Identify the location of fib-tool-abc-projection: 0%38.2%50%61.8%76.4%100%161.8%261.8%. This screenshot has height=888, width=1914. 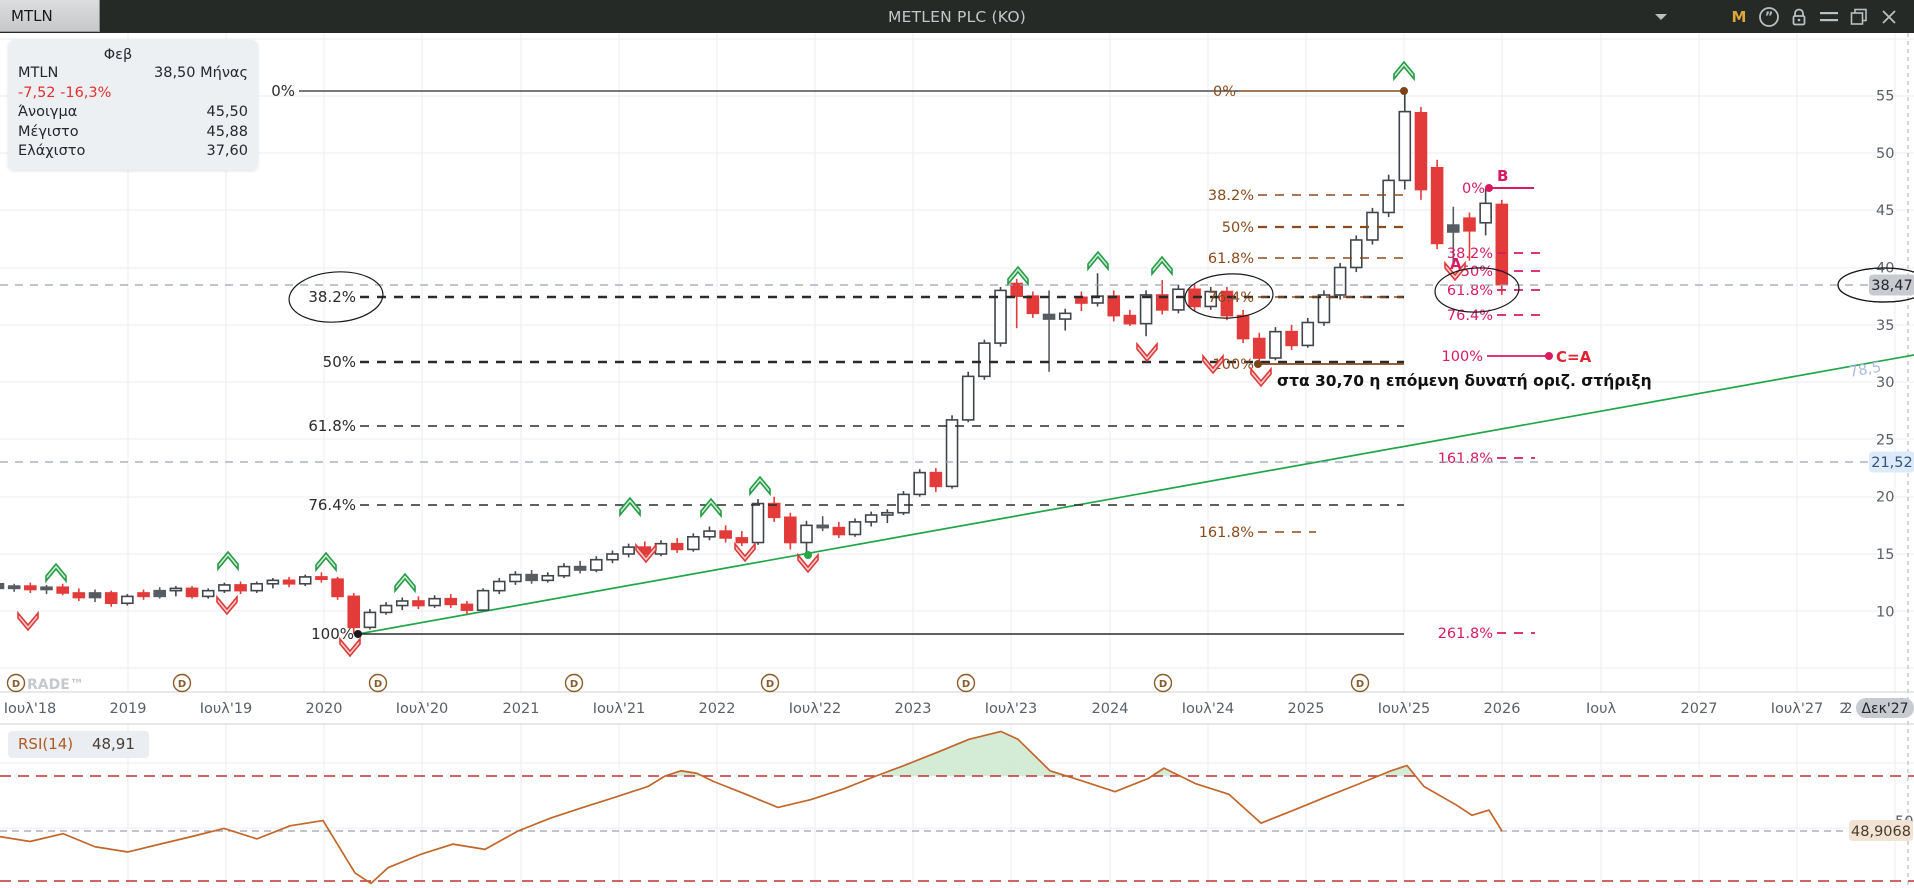
(1493, 411).